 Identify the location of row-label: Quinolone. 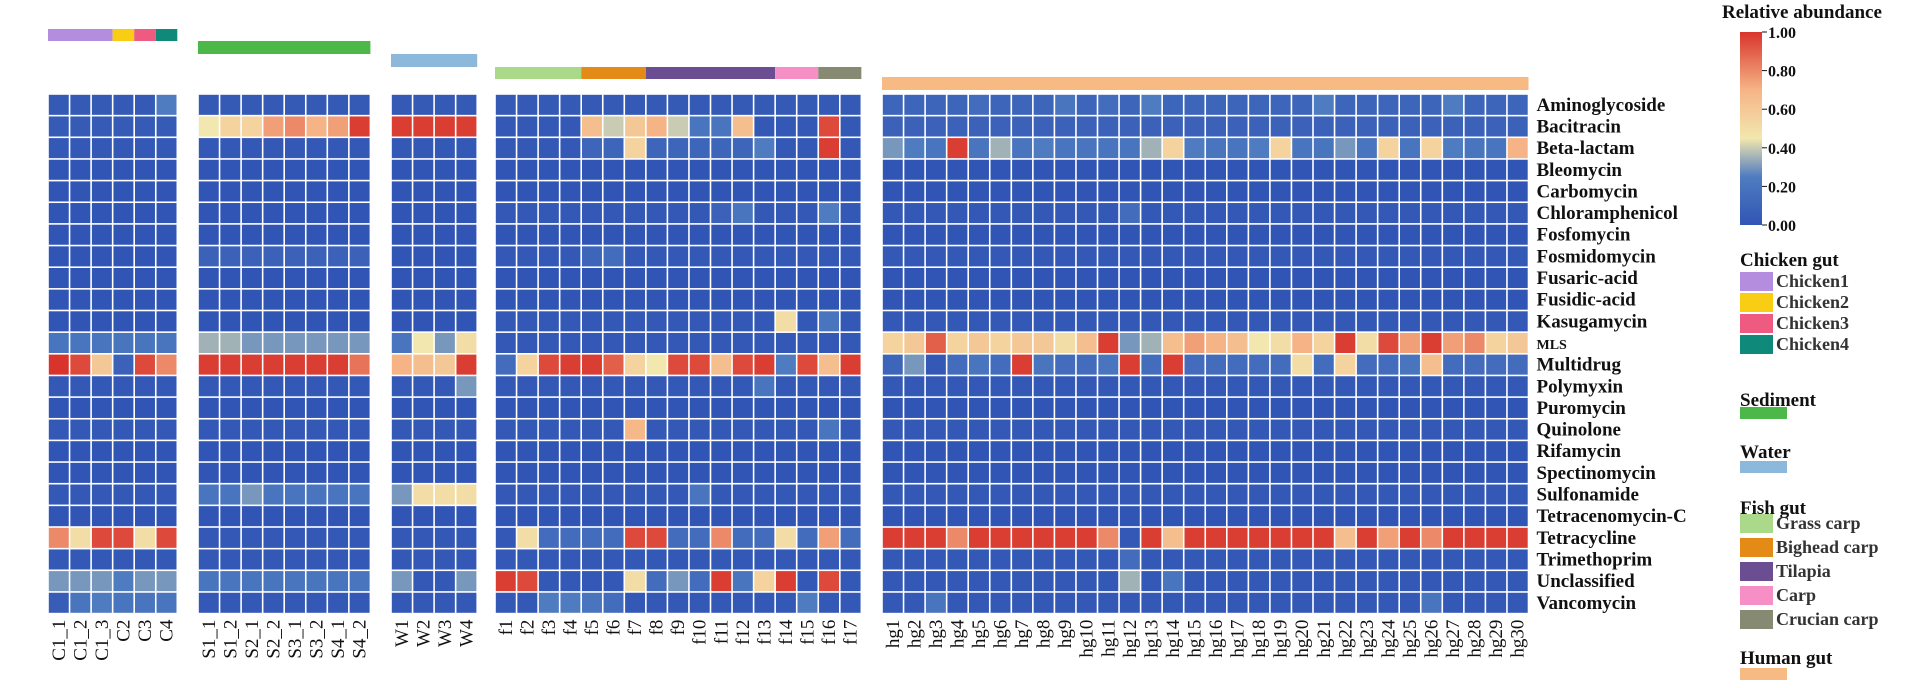
(1579, 430).